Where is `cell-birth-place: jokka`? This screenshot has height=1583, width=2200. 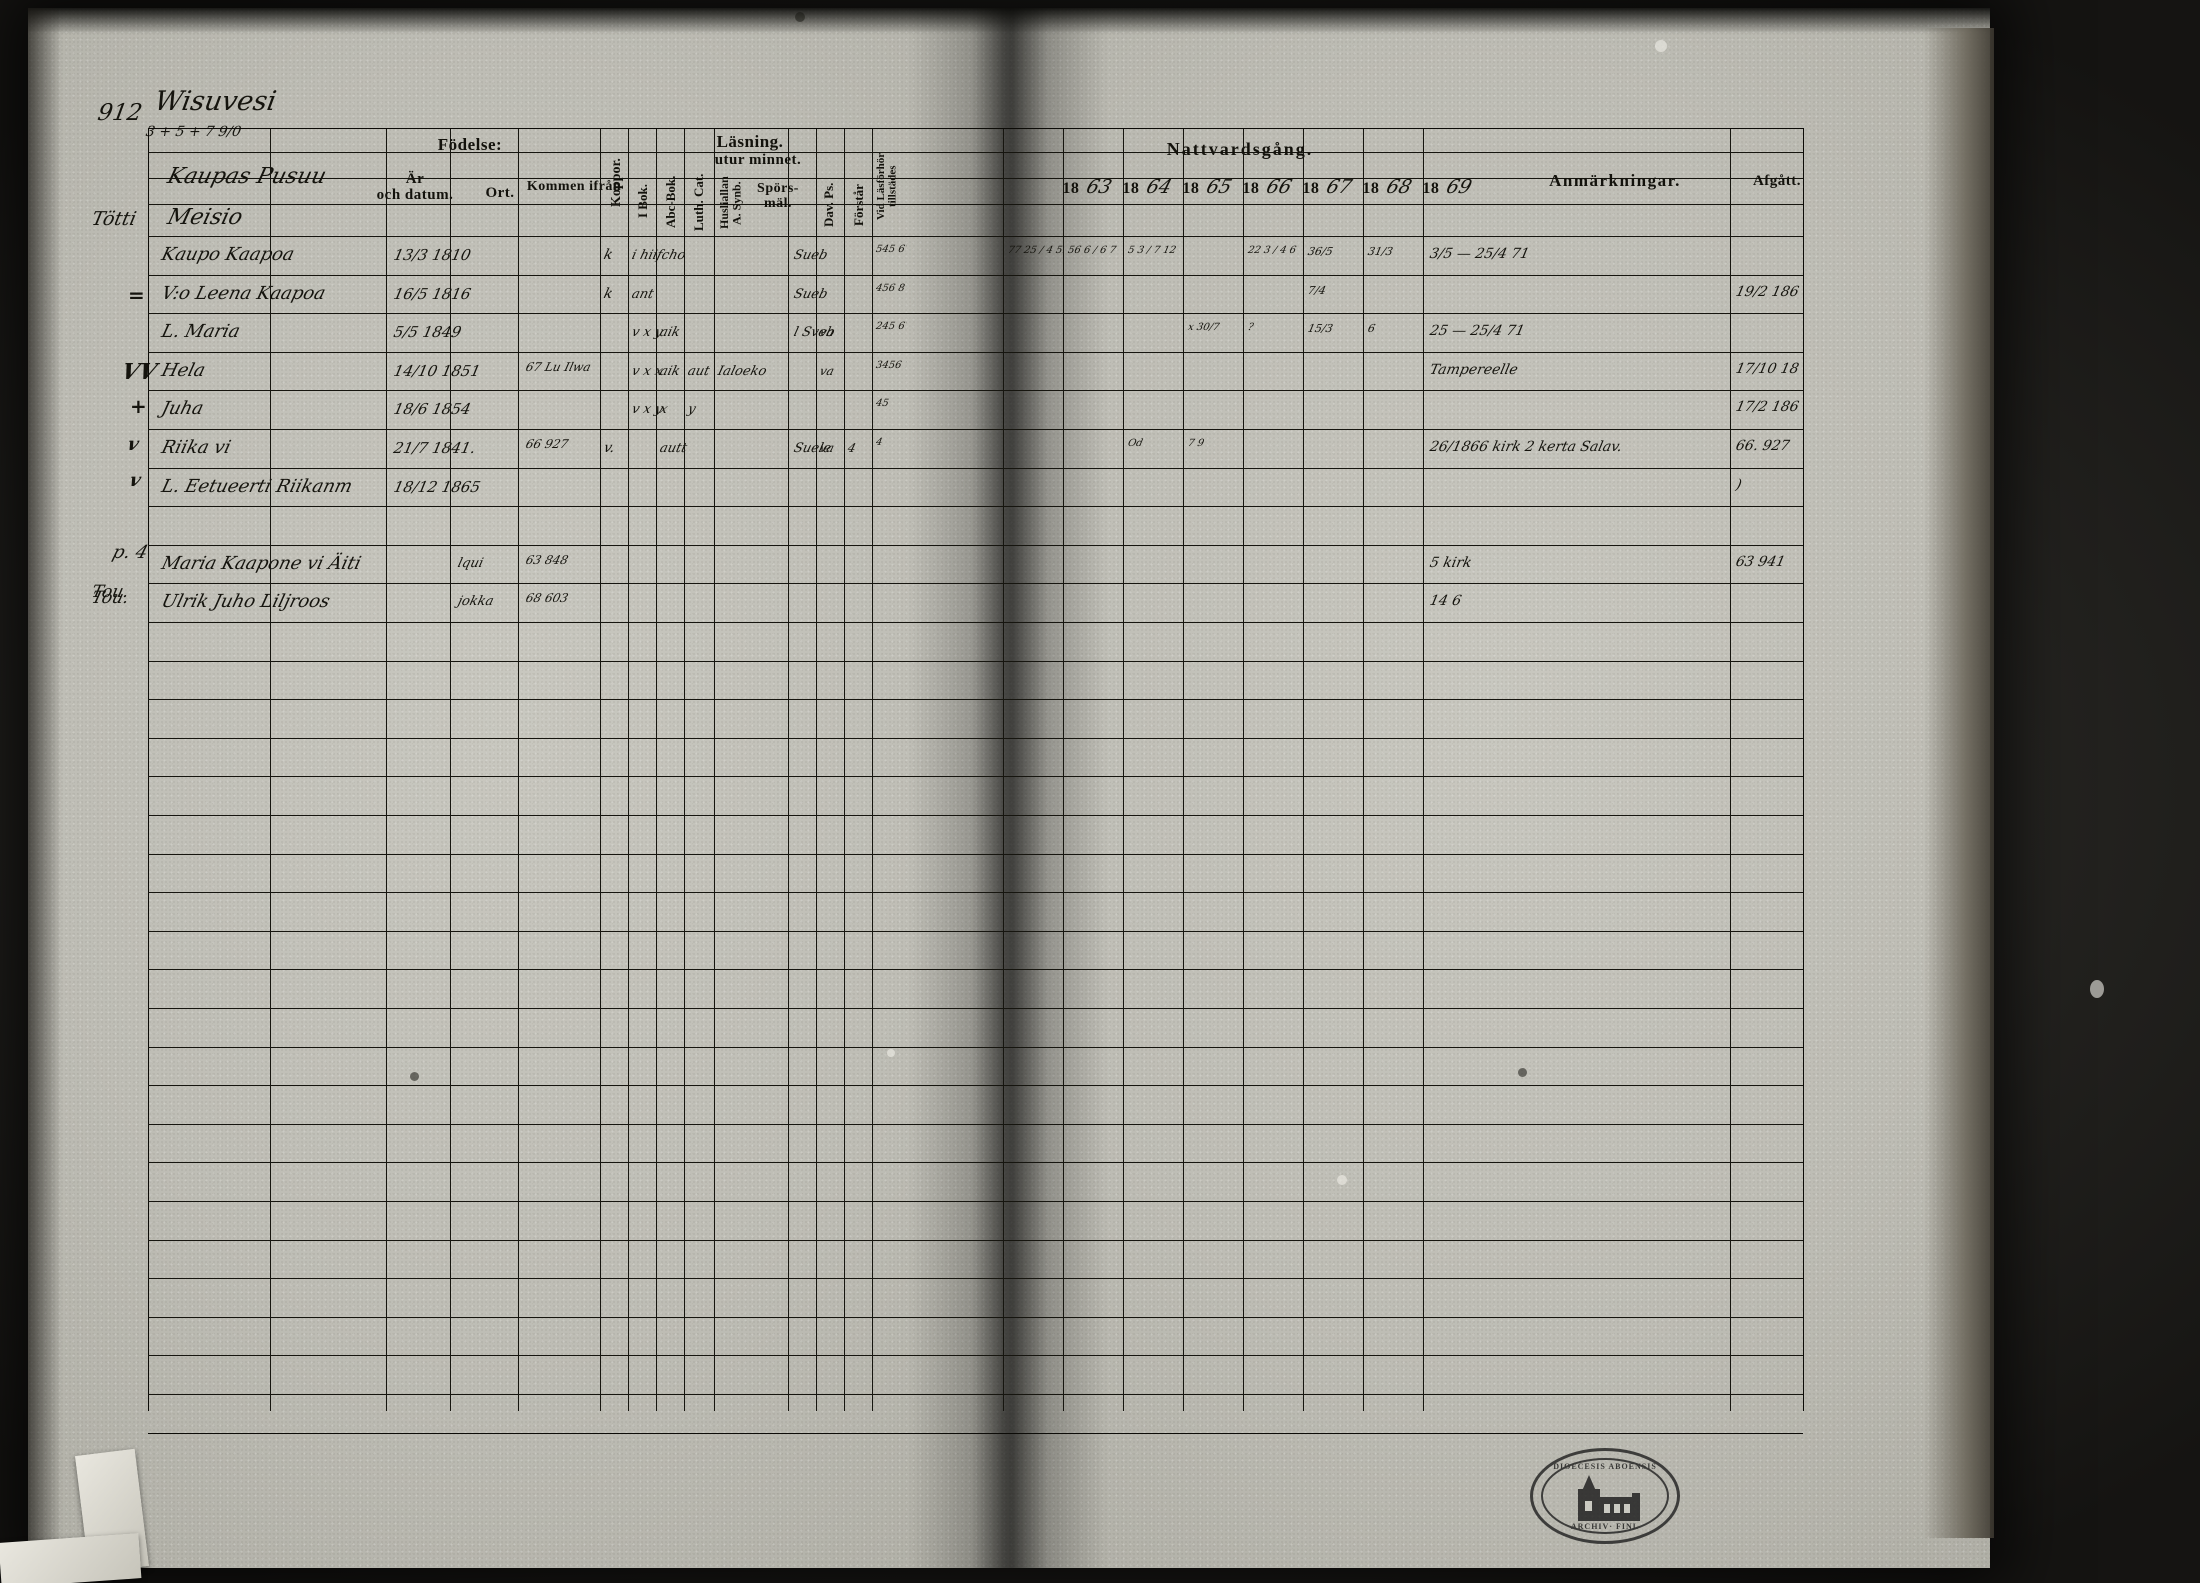
cell-birth-place: jokka is located at coordinates (476, 602).